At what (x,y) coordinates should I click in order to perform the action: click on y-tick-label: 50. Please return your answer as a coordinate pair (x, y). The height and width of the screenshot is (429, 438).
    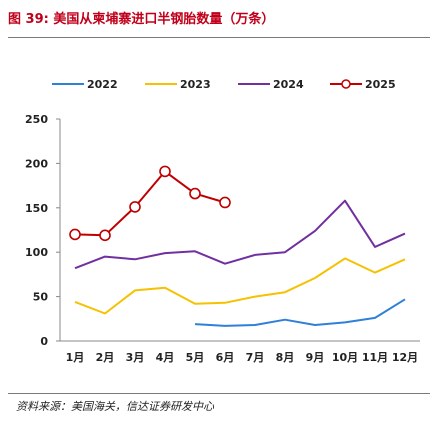
    Looking at the image, I should click on (41, 297).